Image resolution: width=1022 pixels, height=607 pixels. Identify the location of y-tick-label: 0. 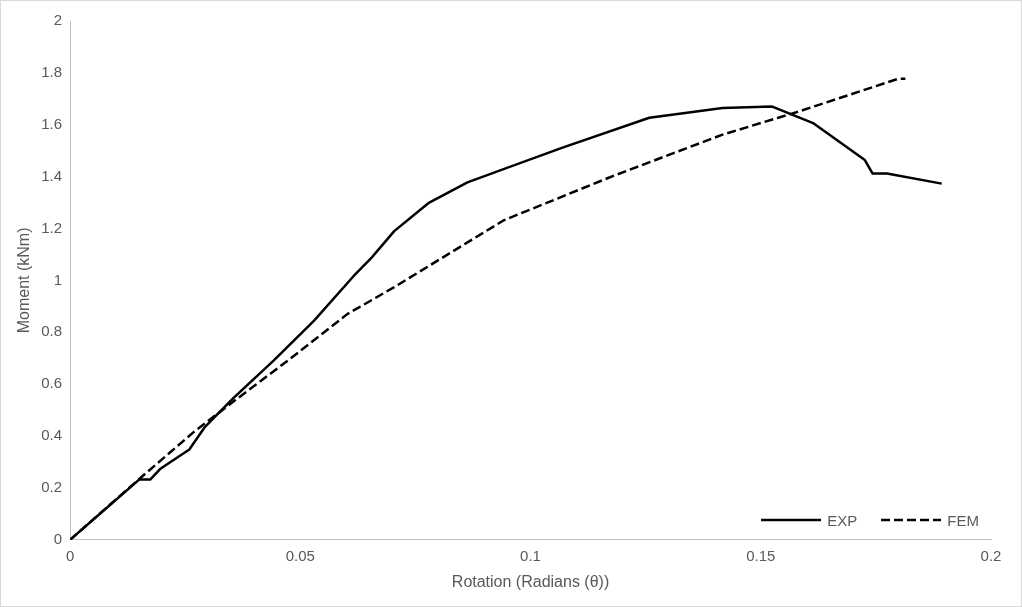
(58, 538).